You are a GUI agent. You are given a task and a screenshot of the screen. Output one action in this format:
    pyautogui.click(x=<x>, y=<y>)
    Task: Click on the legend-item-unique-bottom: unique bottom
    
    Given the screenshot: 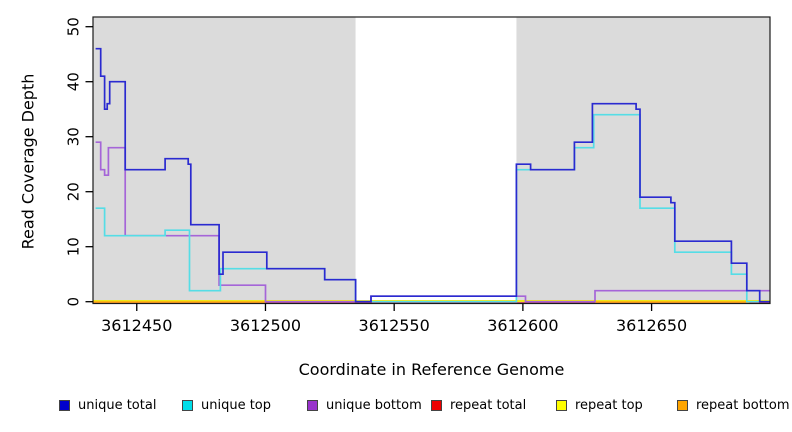 What is the action you would take?
    pyautogui.click(x=364, y=405)
    